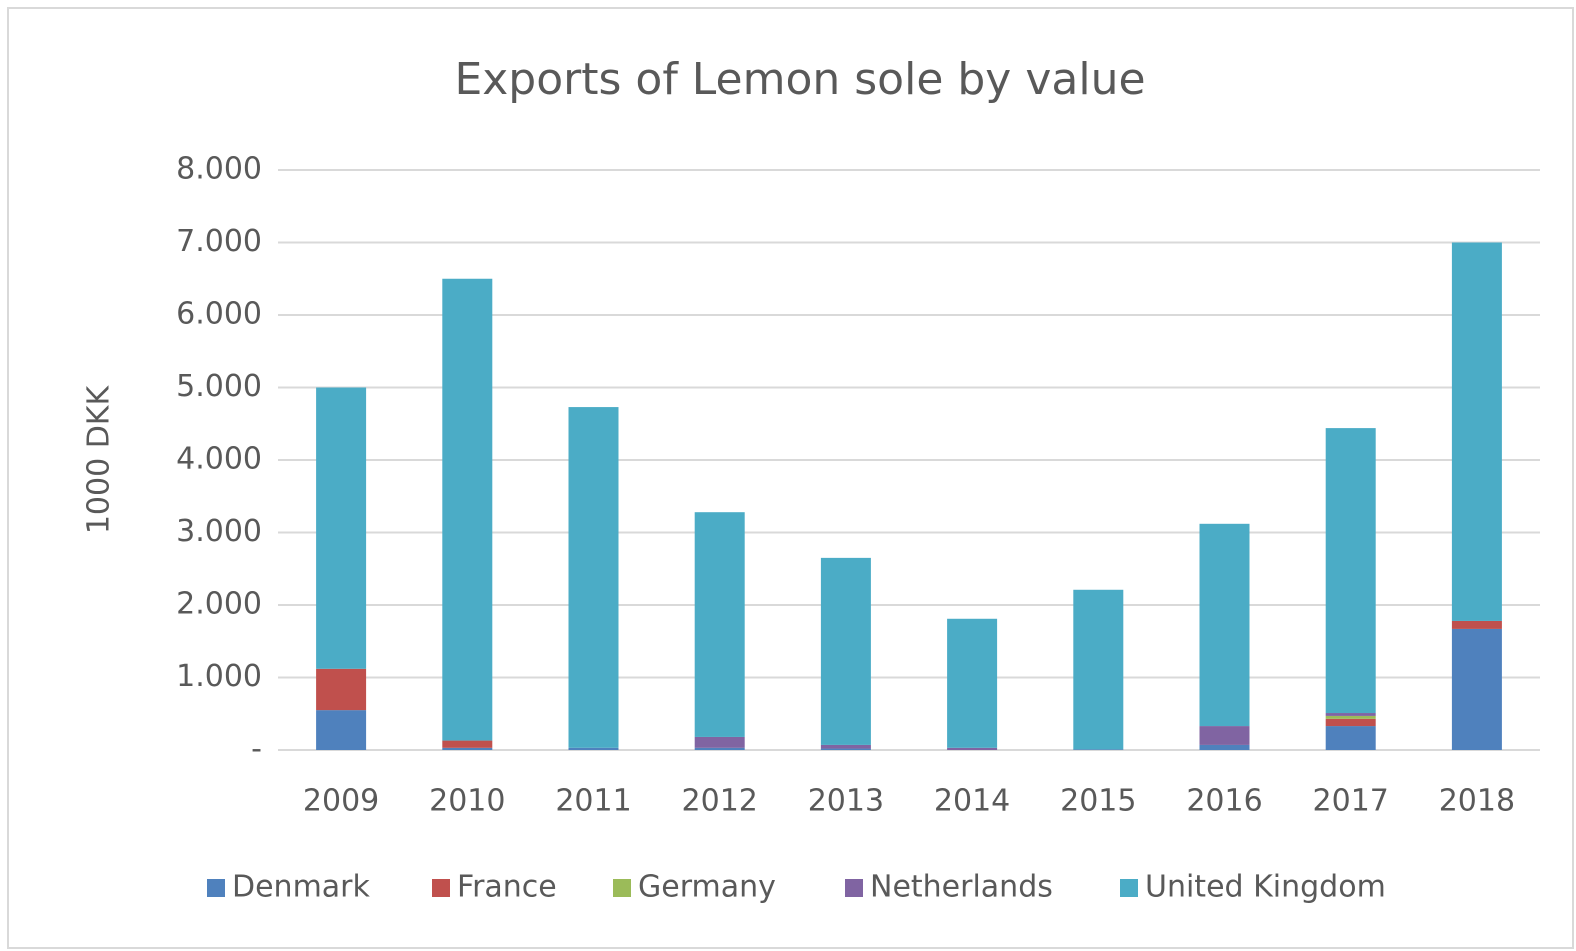 This screenshot has height=951, width=1576. I want to click on x-tick-label: 2014, so click(972, 801).